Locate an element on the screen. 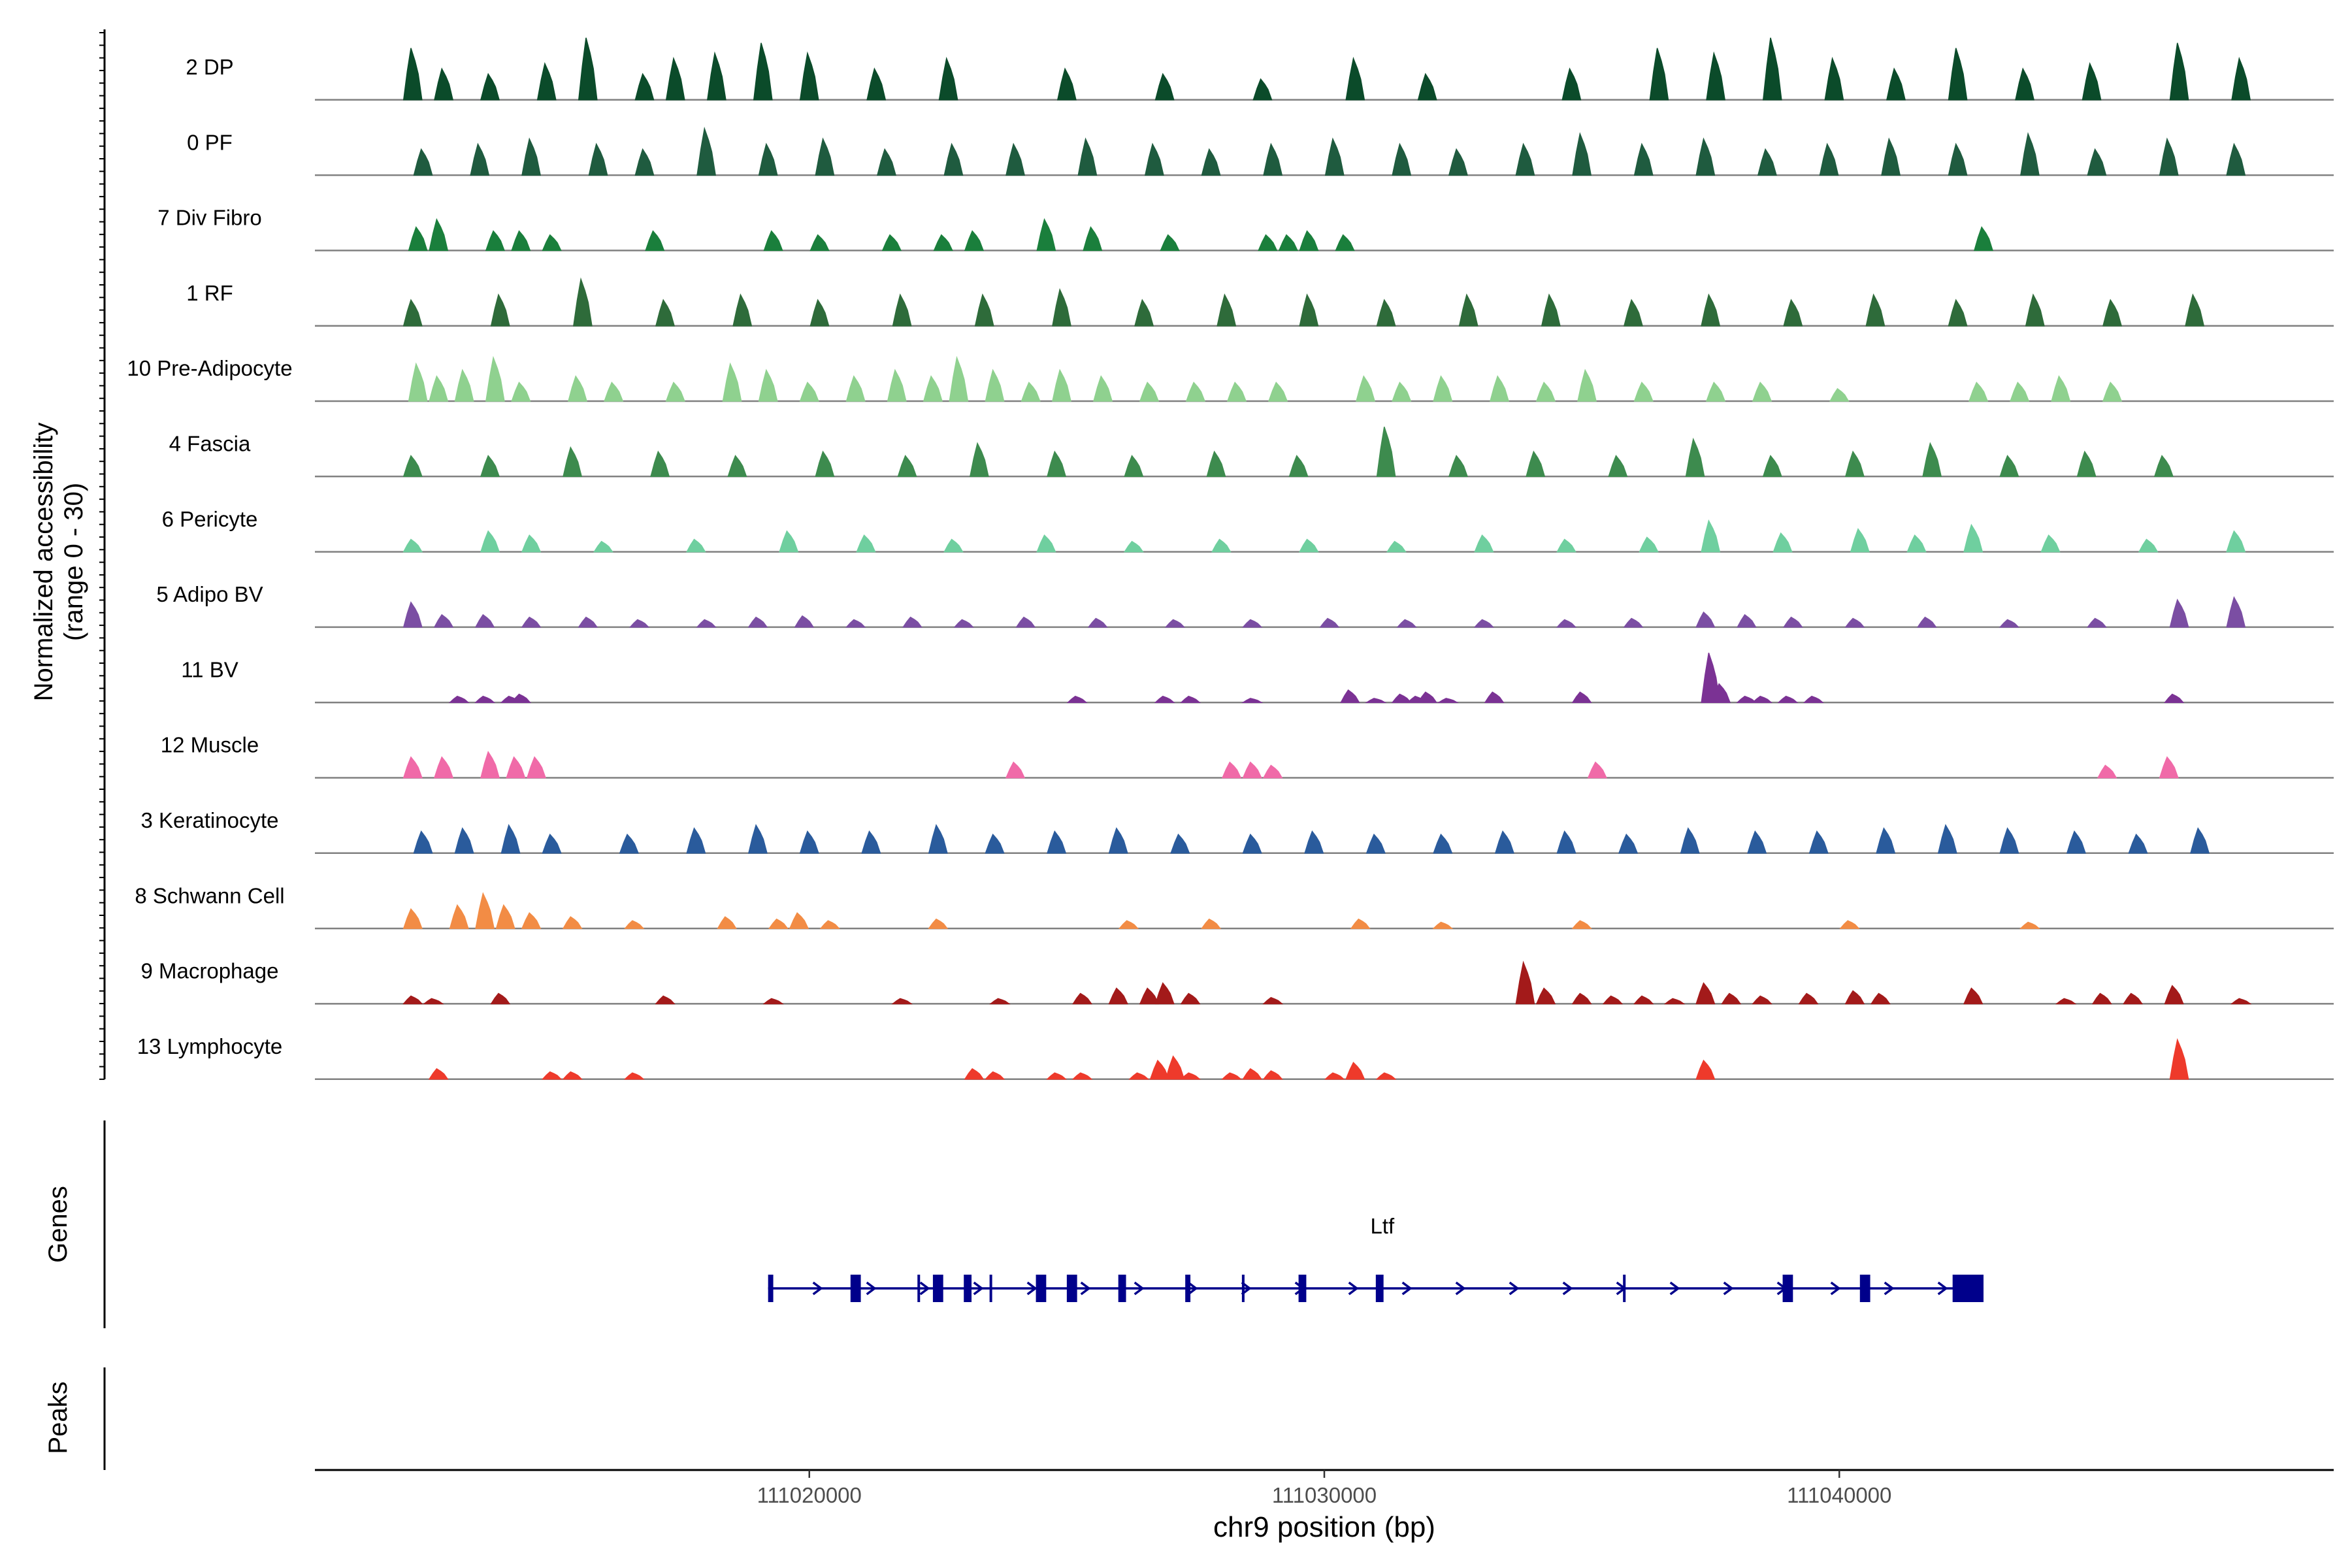 This screenshot has width=2352, height=1568. track-5-adipo-bv: 5 Adipo BV is located at coordinates (1245, 605).